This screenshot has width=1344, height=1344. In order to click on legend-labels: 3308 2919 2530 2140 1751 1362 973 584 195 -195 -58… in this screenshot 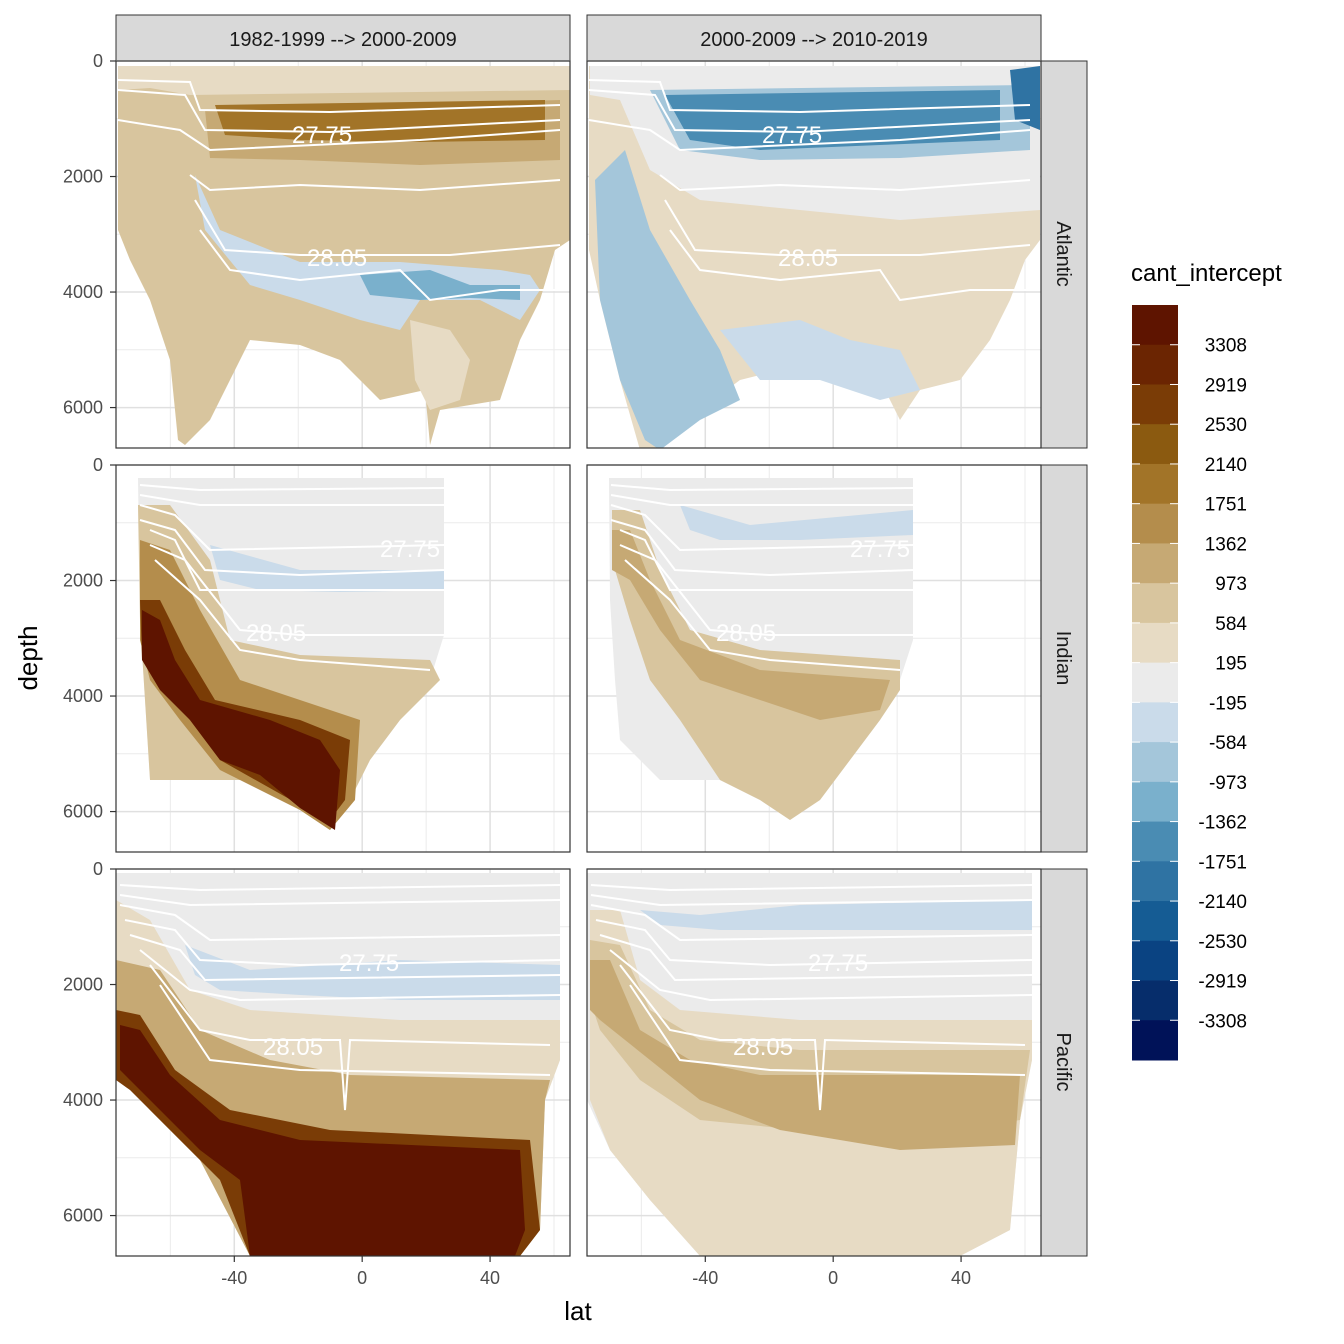, I will do `click(1222, 684)`.